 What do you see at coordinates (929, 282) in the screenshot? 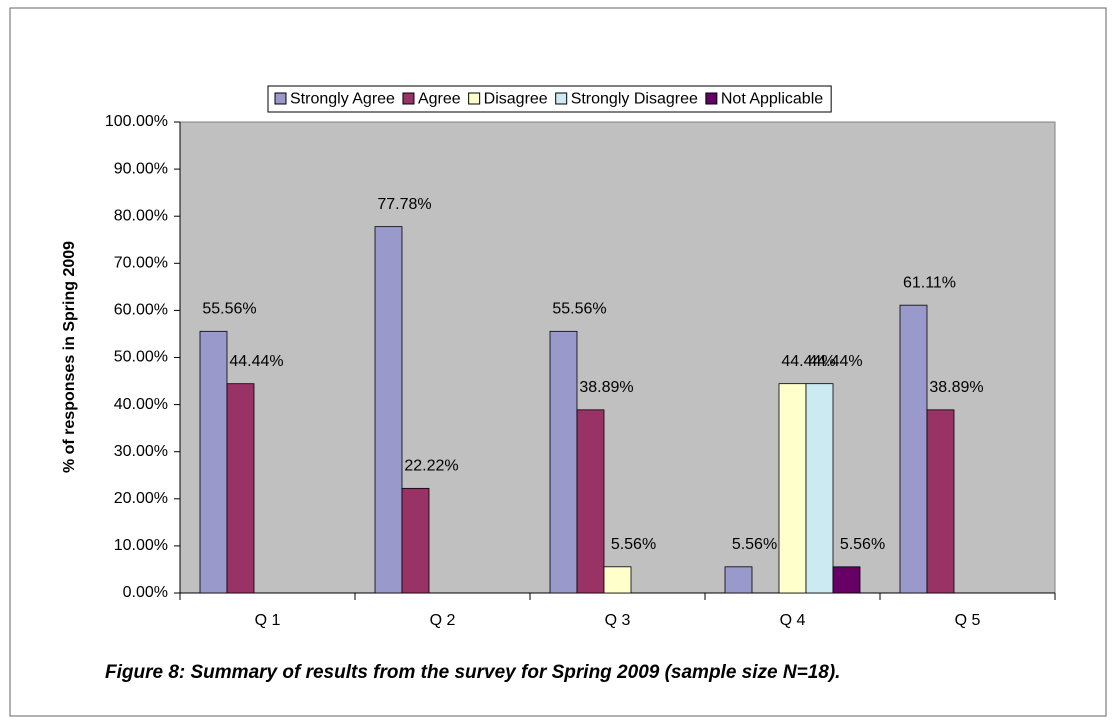
I see `value-label: 61.11%` at bounding box center [929, 282].